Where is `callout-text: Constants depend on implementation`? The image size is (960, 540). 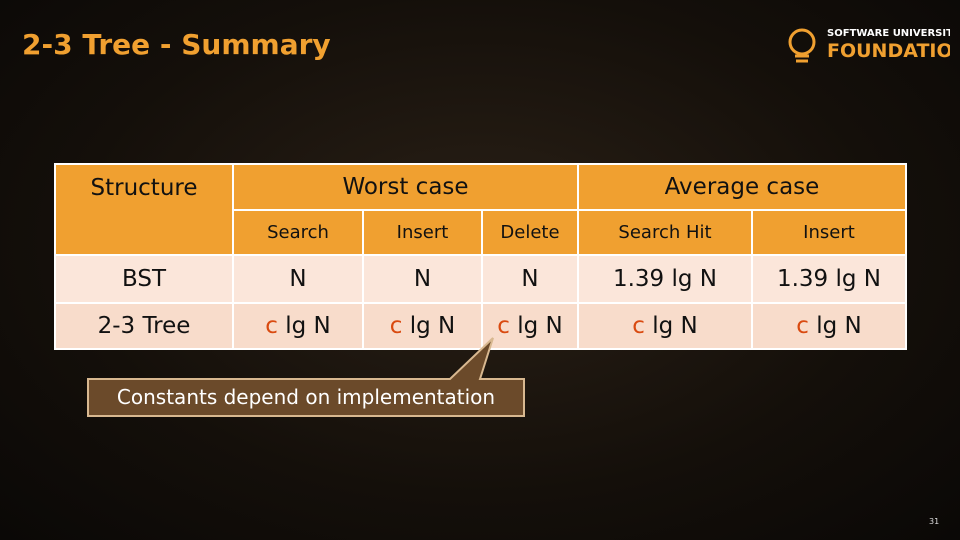
callout-text: Constants depend on implementation is located at coordinates (306, 397).